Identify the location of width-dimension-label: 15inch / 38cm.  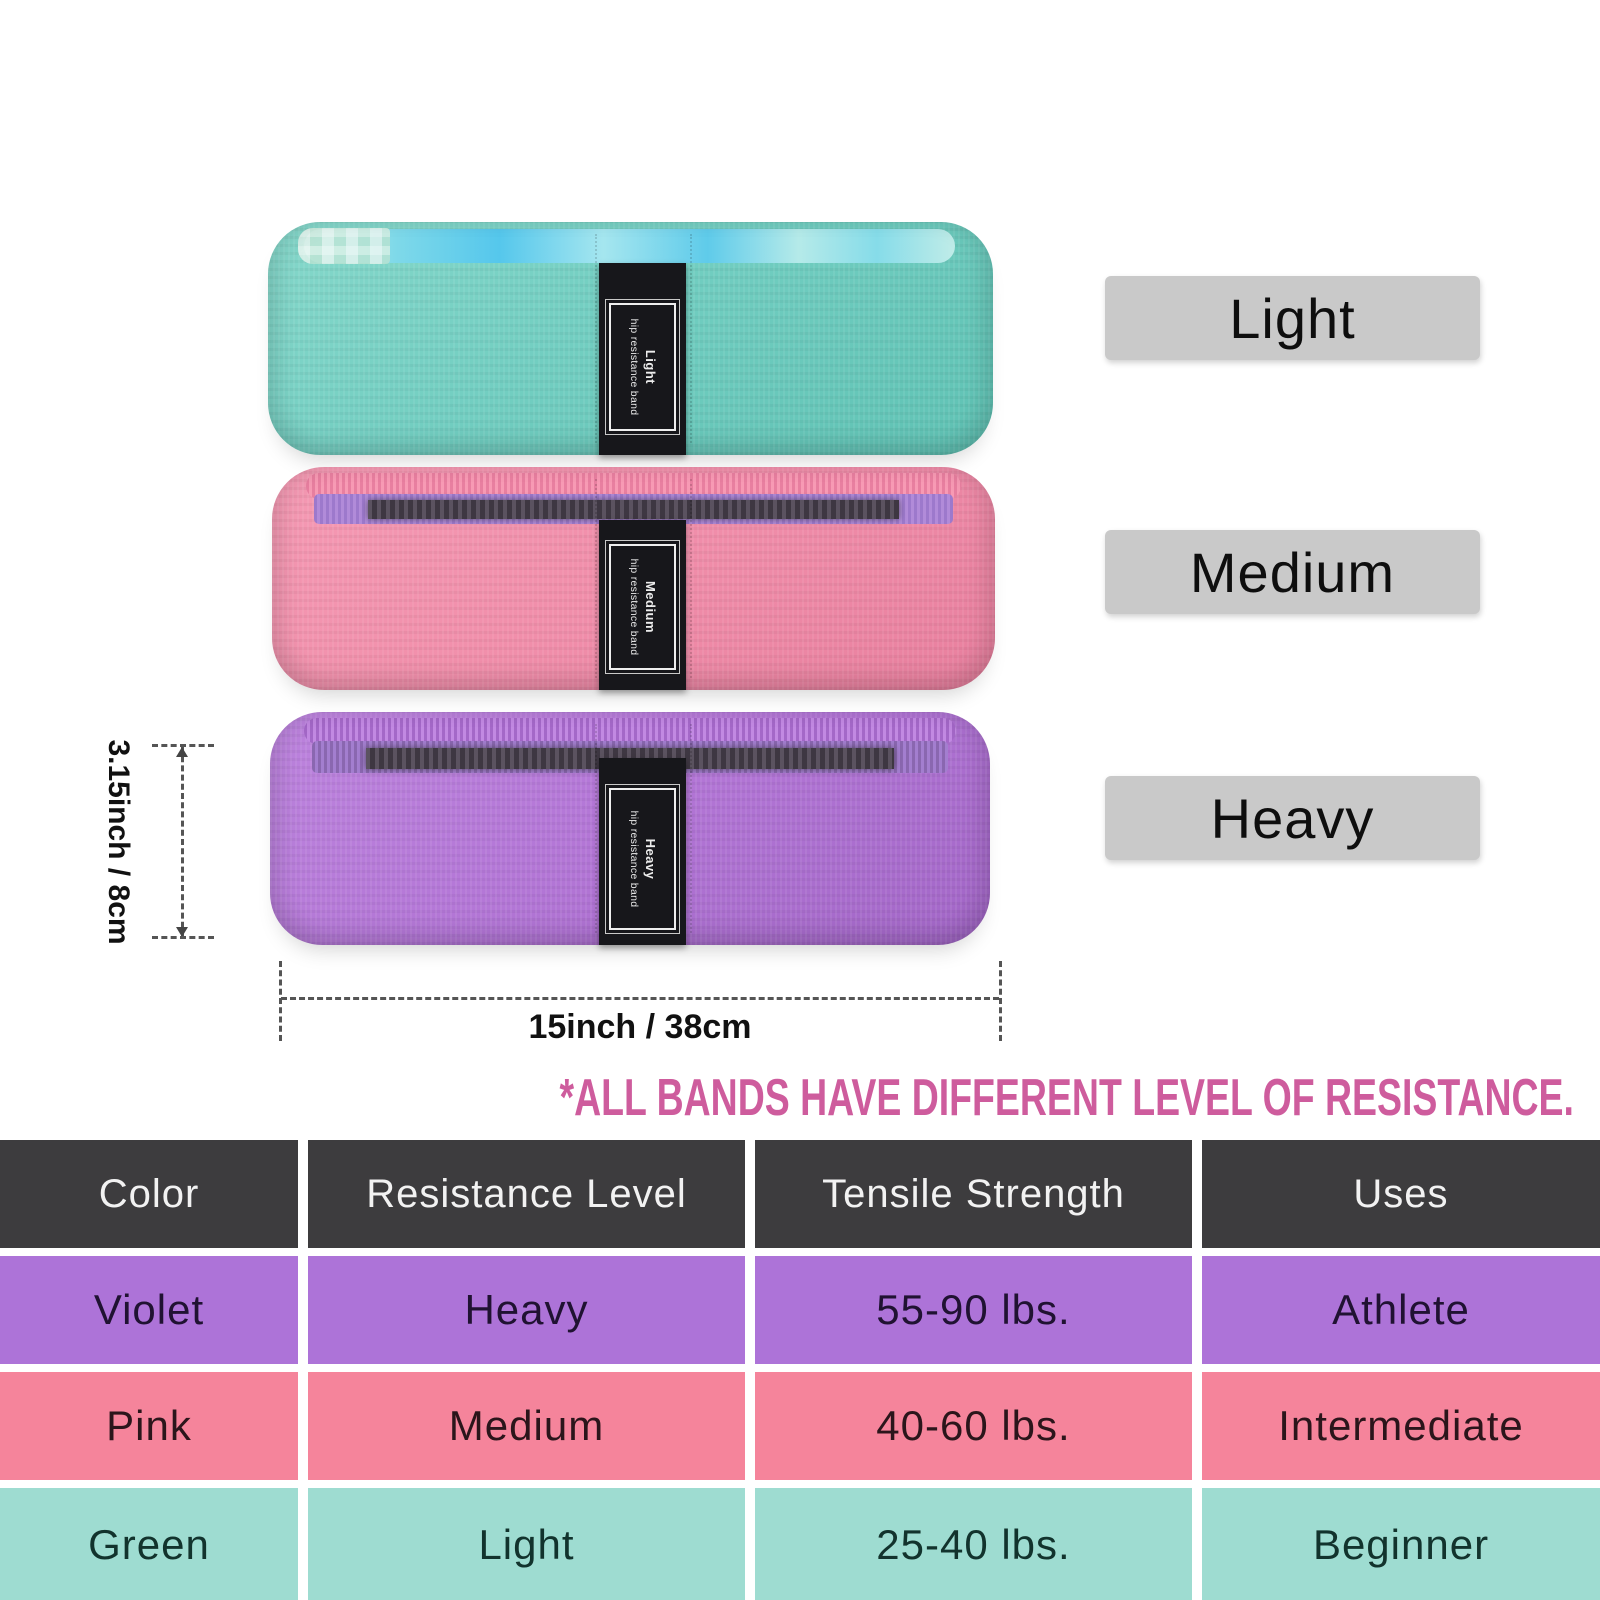
(640, 1027).